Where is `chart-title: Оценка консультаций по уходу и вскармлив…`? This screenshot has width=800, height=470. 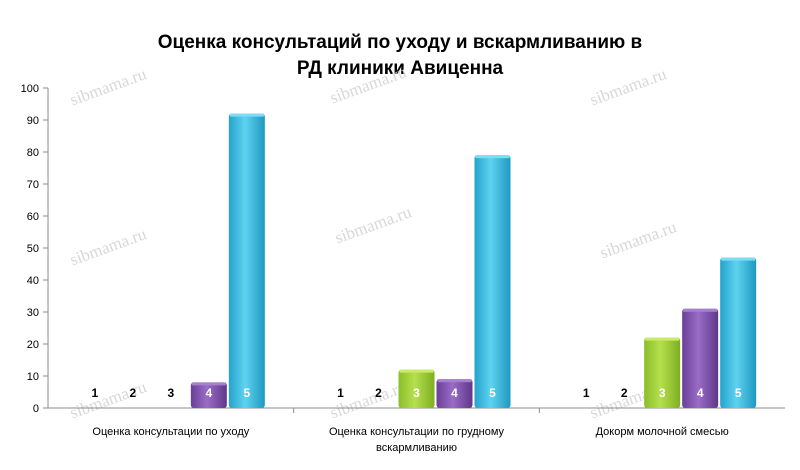 chart-title: Оценка консультаций по уходу и вскармлив… is located at coordinates (400, 56).